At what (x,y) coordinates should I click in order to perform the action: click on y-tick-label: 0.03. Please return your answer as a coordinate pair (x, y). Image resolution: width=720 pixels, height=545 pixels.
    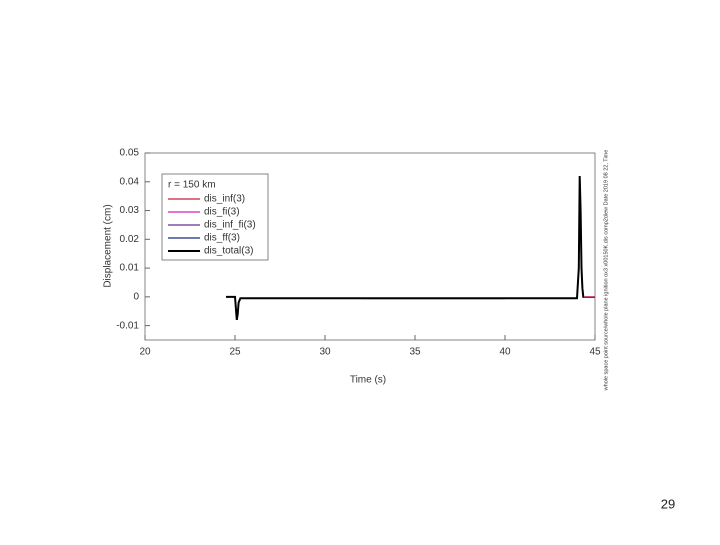
    Looking at the image, I should click on (130, 210).